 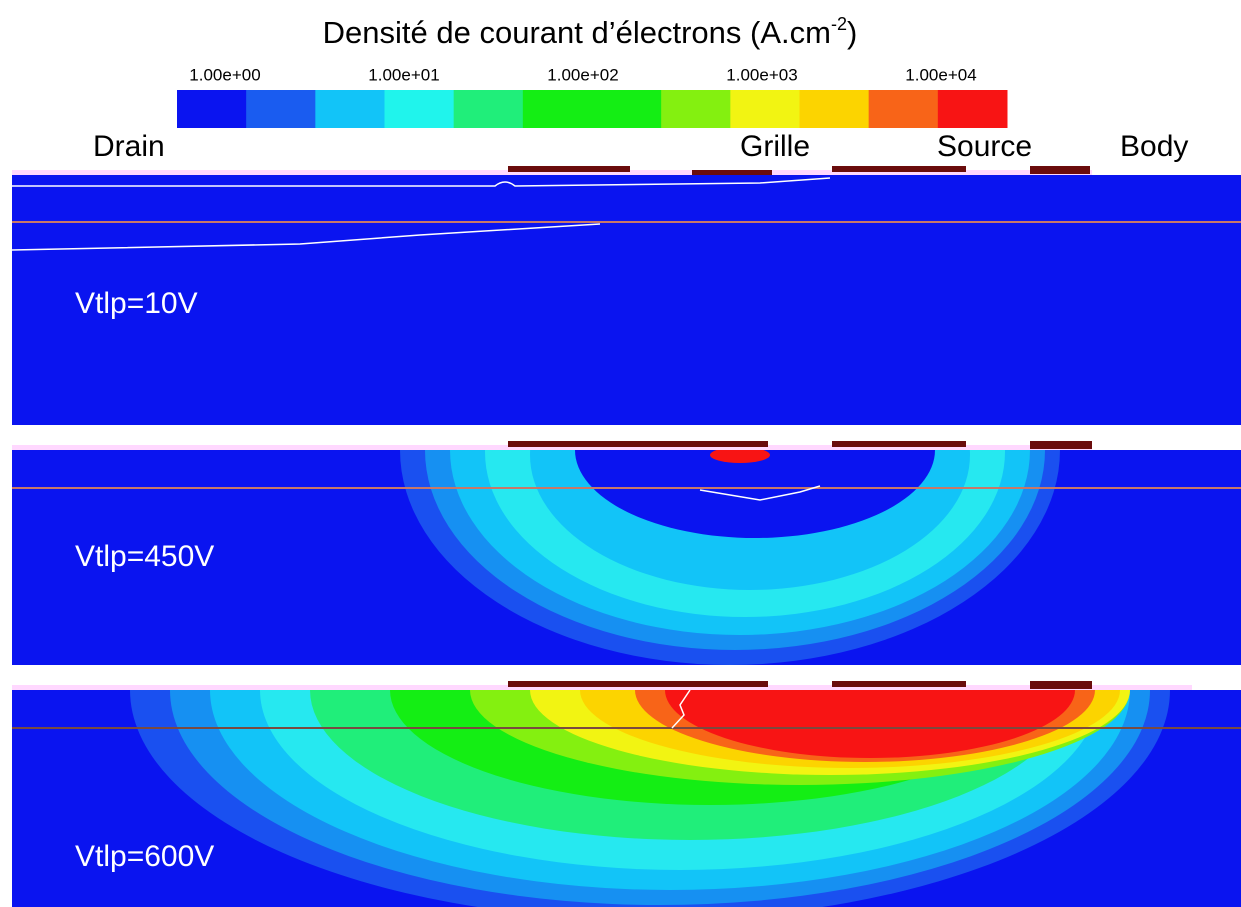 I want to click on title: Densité de courant d’électrons (A.cm-2), so click(x=590, y=32).